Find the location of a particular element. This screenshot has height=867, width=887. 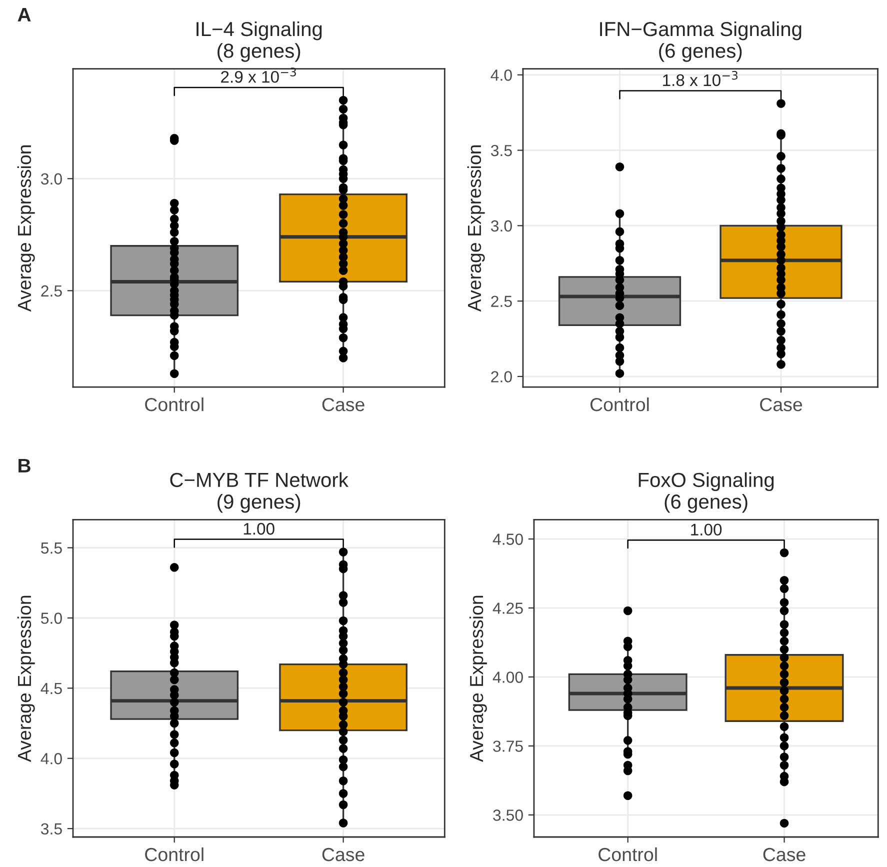

chart-title: C−MYB TF Network (9 genes) is located at coordinates (259, 492).